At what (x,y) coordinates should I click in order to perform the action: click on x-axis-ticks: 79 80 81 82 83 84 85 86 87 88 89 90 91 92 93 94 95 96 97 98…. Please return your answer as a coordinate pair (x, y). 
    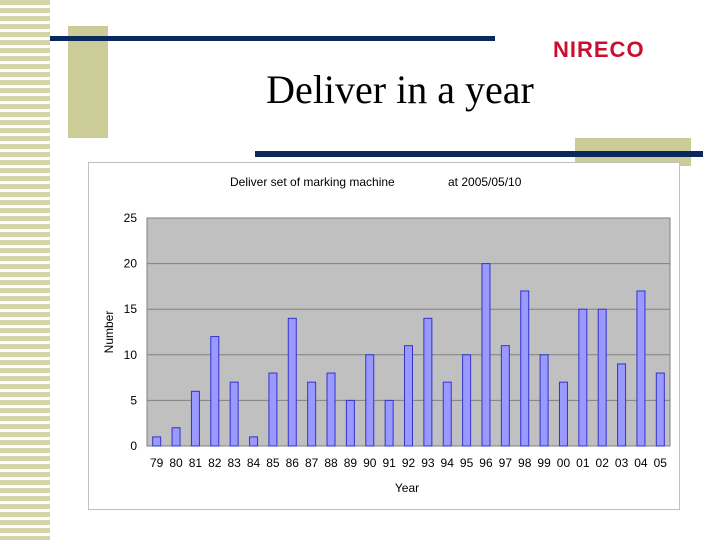
    Looking at the image, I should click on (408, 463).